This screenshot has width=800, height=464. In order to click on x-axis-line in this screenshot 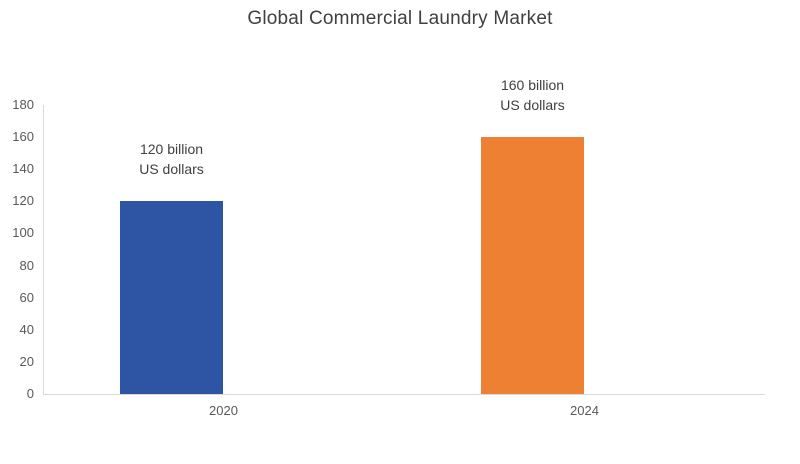, I will do `click(404, 394)`.